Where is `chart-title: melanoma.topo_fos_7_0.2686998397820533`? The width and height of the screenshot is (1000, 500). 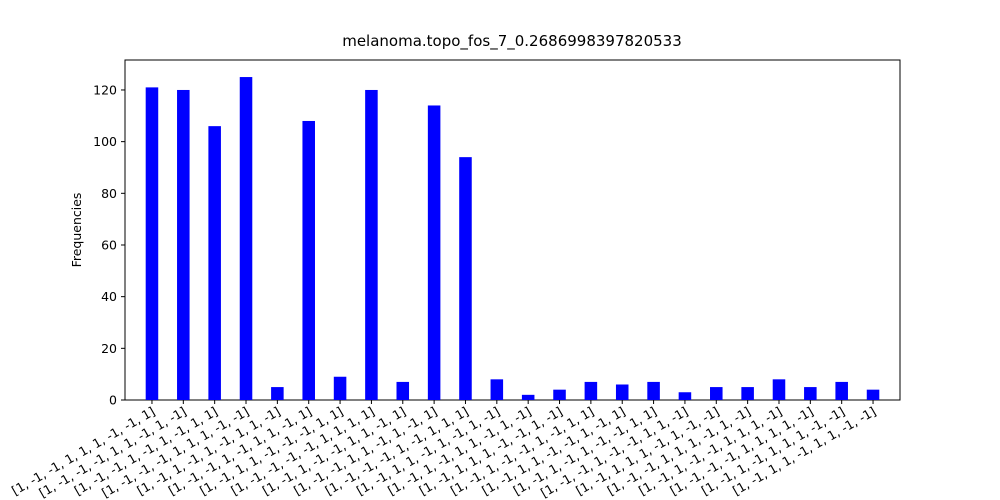 chart-title: melanoma.topo_fos_7_0.2686998397820533 is located at coordinates (512, 41).